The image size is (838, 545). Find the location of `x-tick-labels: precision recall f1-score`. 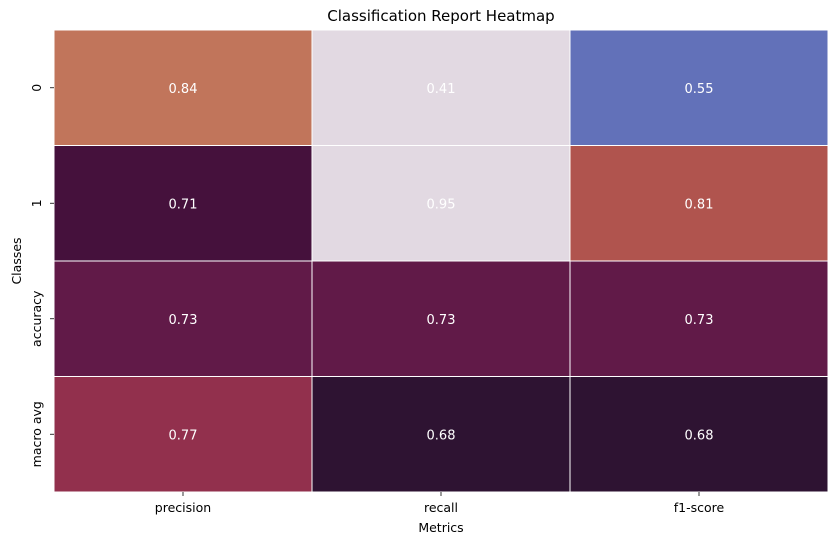

x-tick-labels: precision recall f1-score is located at coordinates (440, 503).